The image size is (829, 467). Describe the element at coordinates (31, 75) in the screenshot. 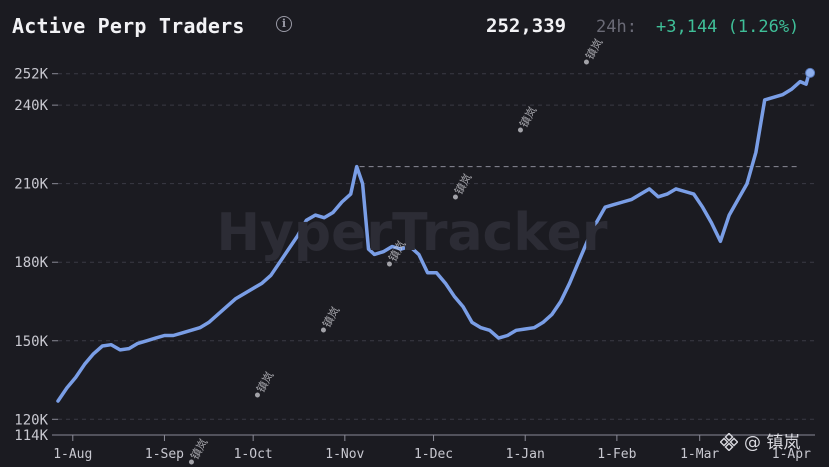

I see `y-tick-label: 252K` at that location.